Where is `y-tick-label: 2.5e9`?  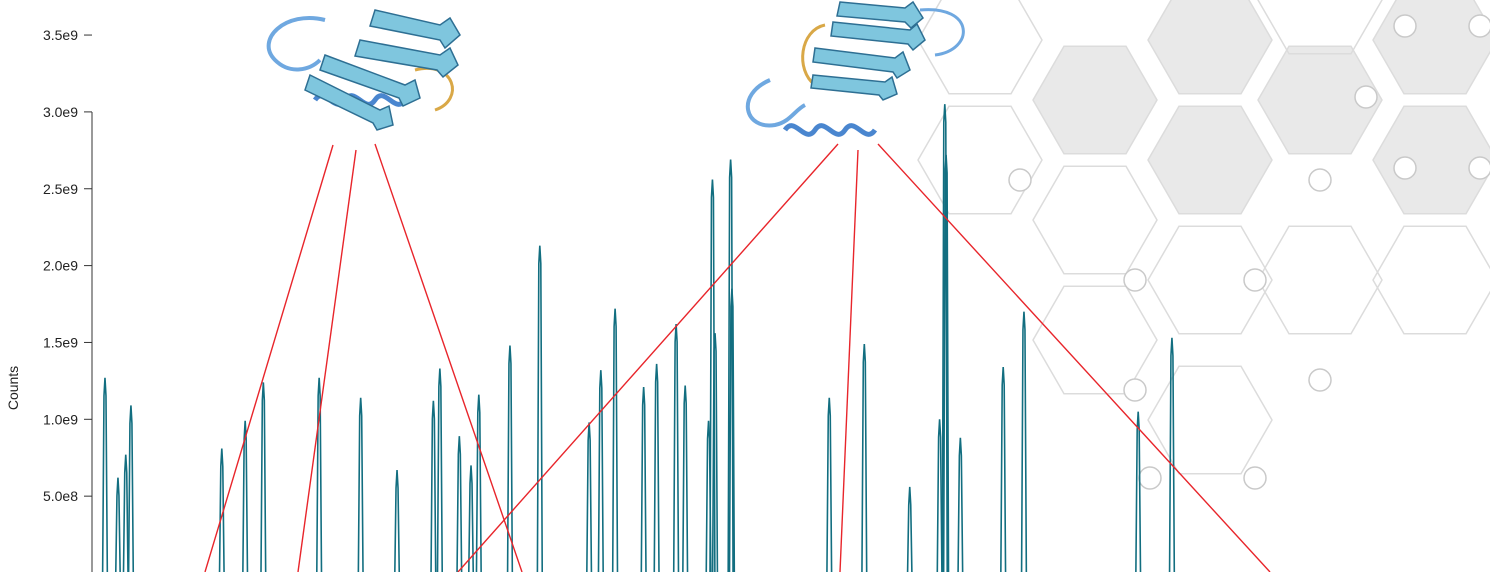 y-tick-label: 2.5e9 is located at coordinates (60, 189).